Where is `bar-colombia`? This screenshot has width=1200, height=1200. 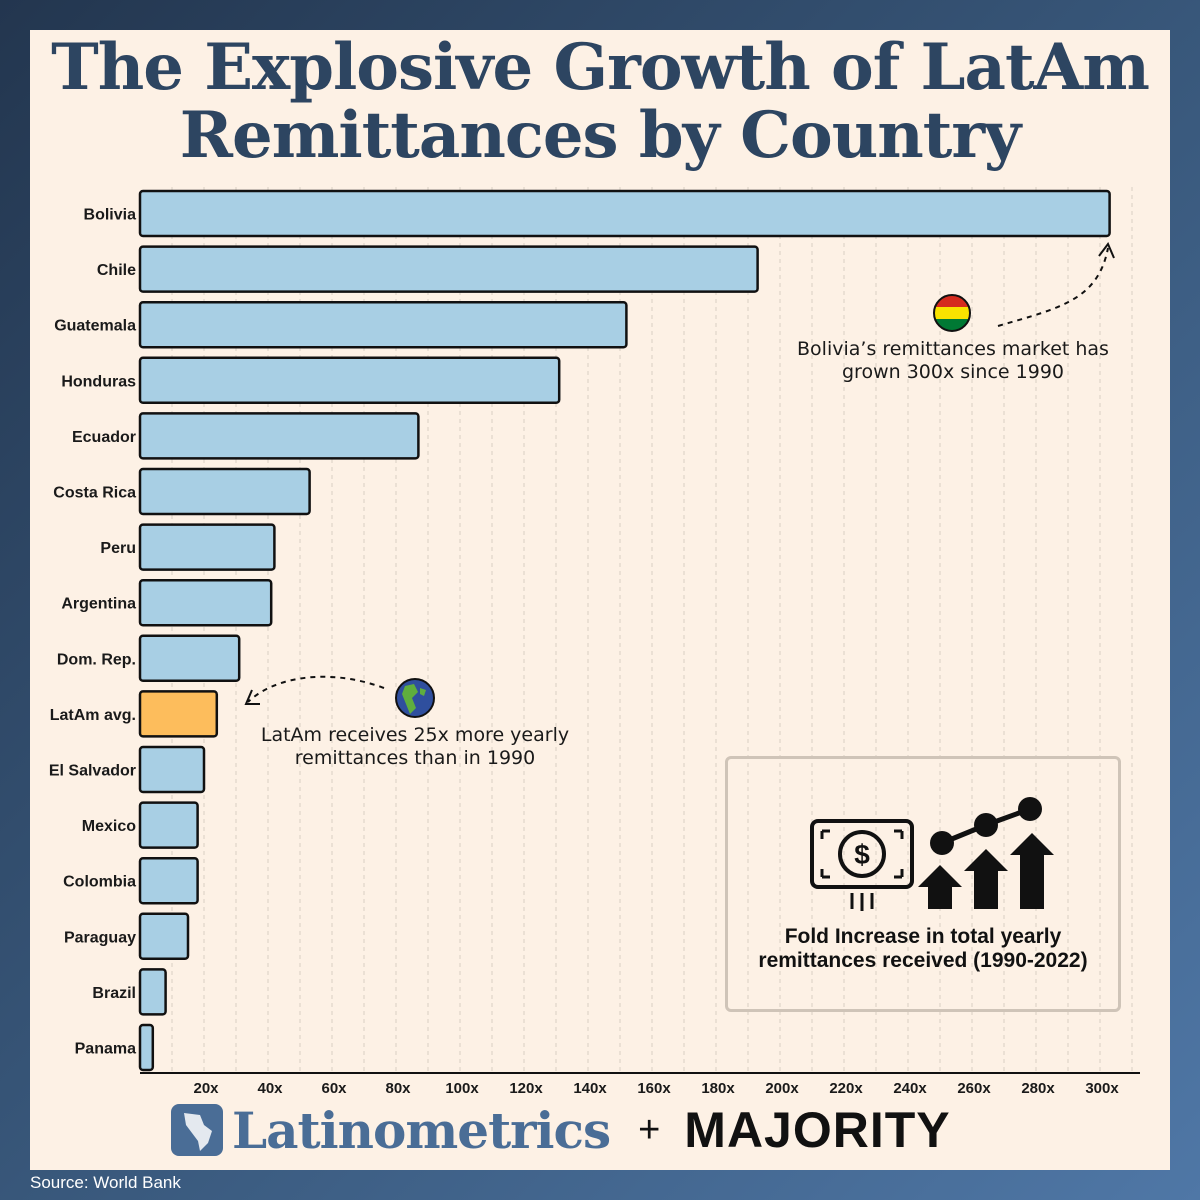
bar-colombia is located at coordinates (168, 880).